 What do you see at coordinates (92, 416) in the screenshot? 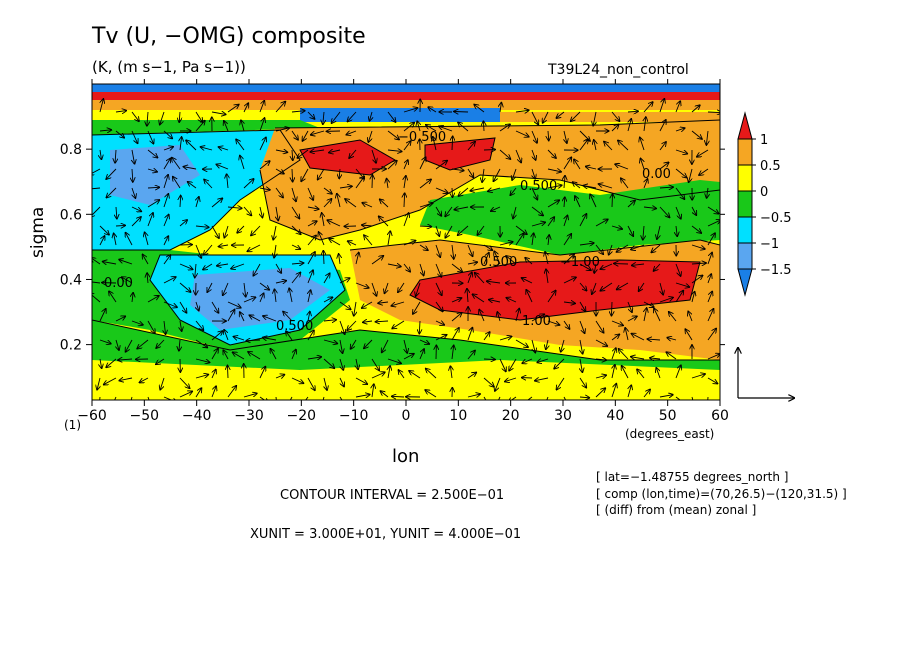
I see `x-tick-label: −60` at bounding box center [92, 416].